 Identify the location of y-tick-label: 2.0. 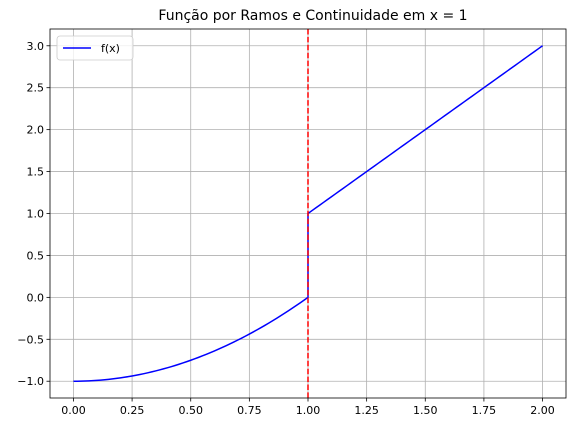
(36, 130).